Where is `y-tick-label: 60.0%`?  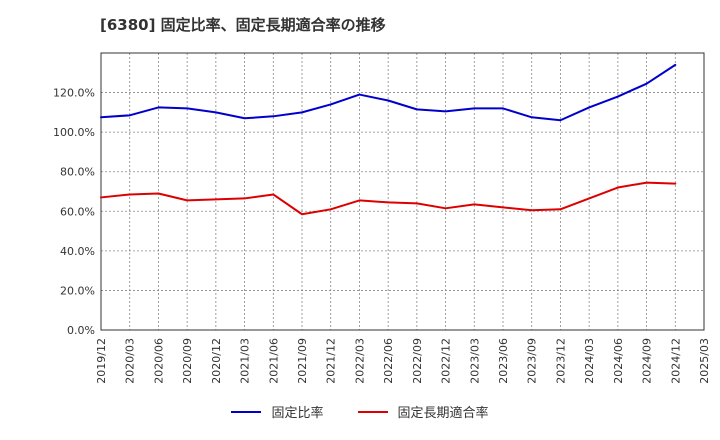 y-tick-label: 60.0% is located at coordinates (77, 211).